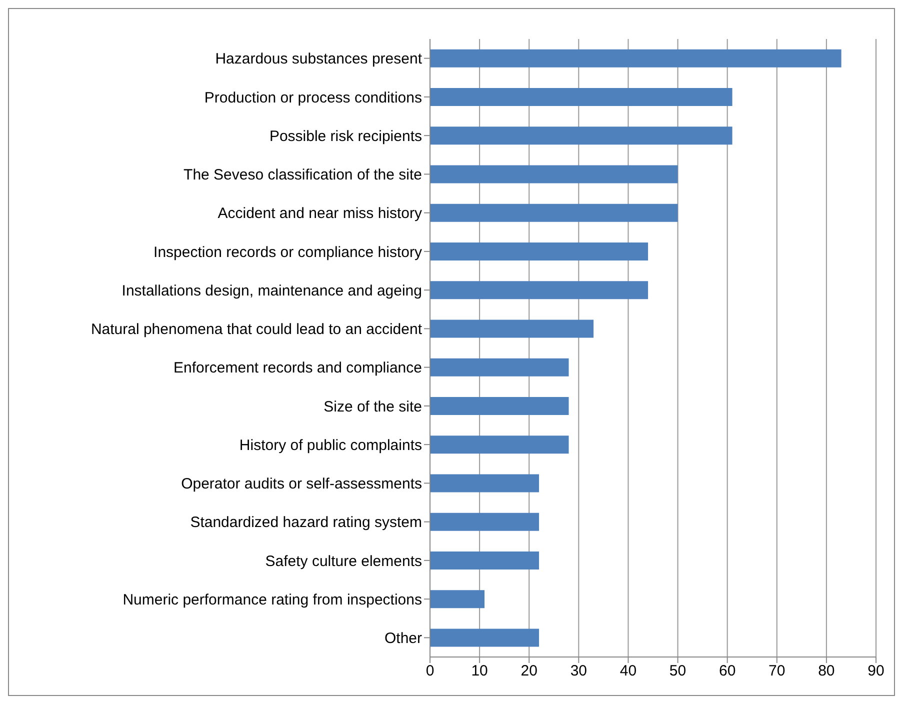 The width and height of the screenshot is (901, 702). What do you see at coordinates (319, 59) in the screenshot?
I see `y-tick-label: Hazardous substances present` at bounding box center [319, 59].